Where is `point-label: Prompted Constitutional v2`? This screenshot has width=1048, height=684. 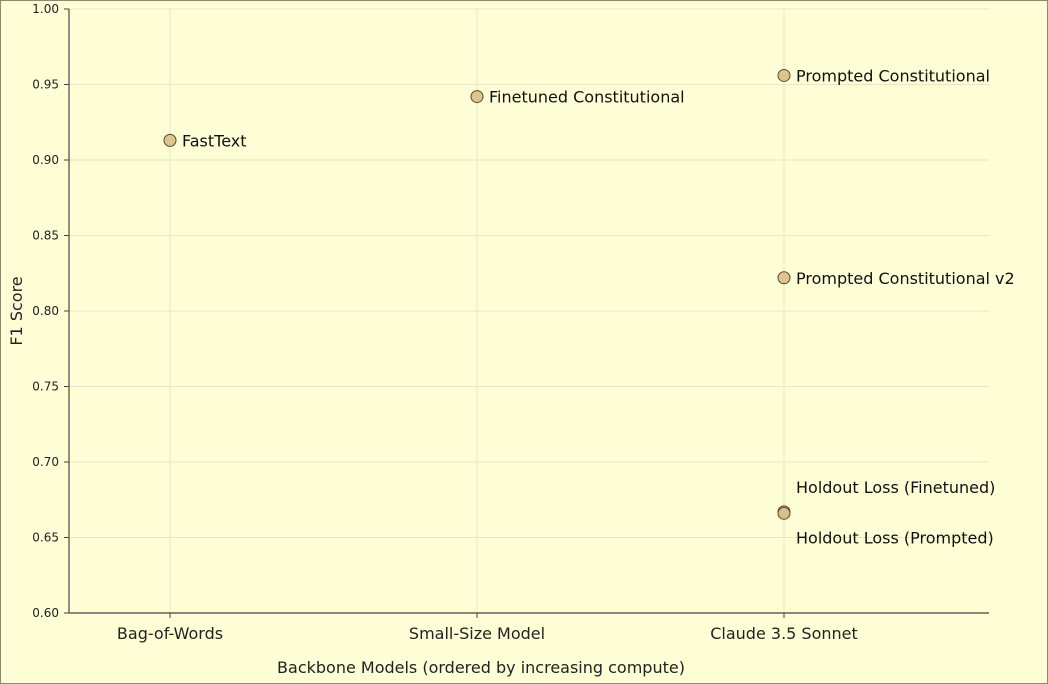
point-label: Prompted Constitutional v2 is located at coordinates (905, 278).